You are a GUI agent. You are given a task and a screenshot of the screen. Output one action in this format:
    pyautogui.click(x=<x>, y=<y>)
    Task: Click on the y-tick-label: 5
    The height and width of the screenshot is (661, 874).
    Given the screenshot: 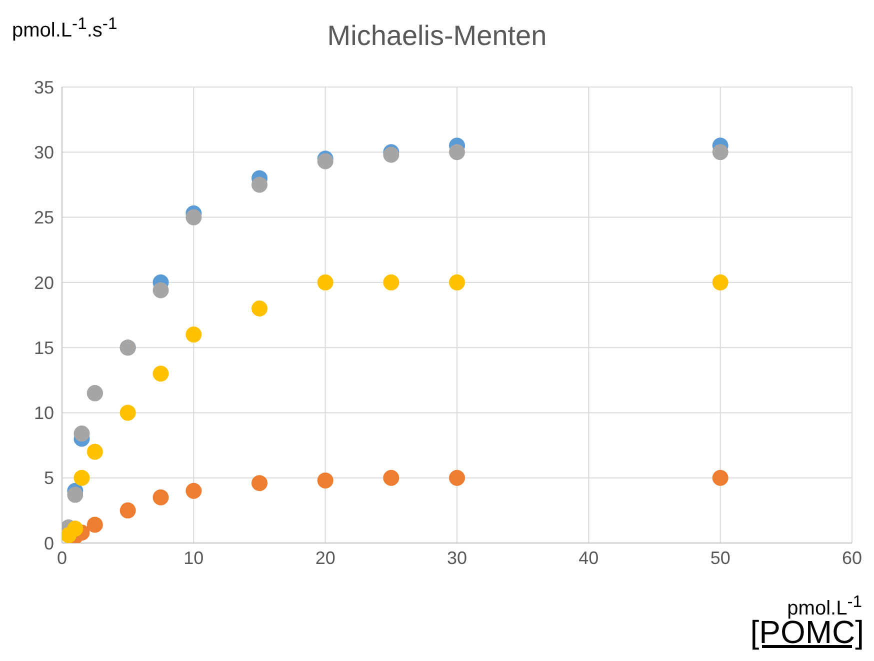 What is the action you would take?
    pyautogui.click(x=49, y=478)
    